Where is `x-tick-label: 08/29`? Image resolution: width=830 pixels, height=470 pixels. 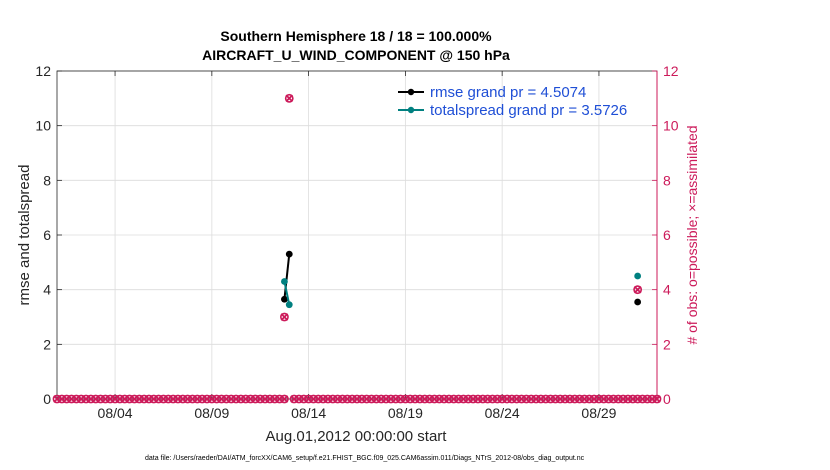 x-tick-label: 08/29 is located at coordinates (598, 413).